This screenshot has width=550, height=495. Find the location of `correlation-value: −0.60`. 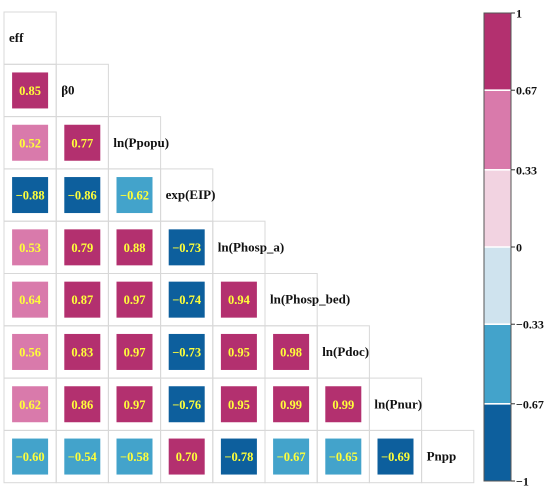

correlation-value: −0.60 is located at coordinates (30, 457).